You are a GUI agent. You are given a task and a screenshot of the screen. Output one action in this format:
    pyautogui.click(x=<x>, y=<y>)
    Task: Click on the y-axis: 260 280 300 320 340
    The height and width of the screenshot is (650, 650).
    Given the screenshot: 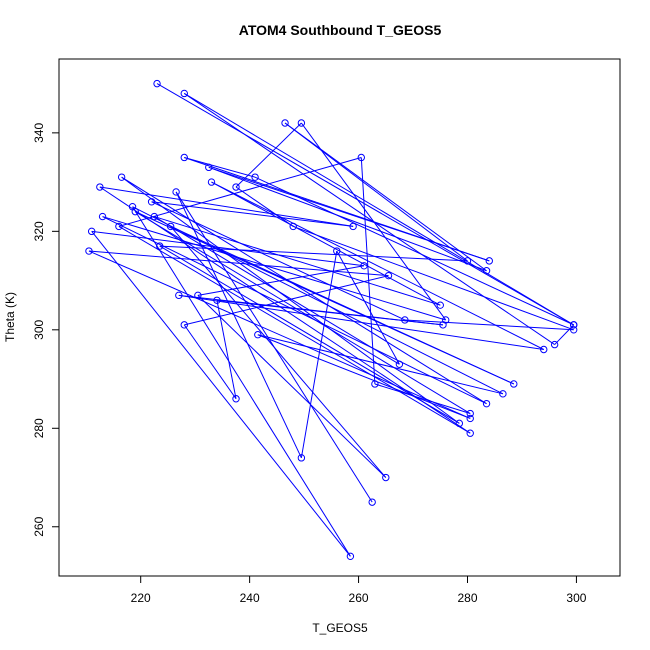 What is the action you would take?
    pyautogui.click(x=45, y=330)
    